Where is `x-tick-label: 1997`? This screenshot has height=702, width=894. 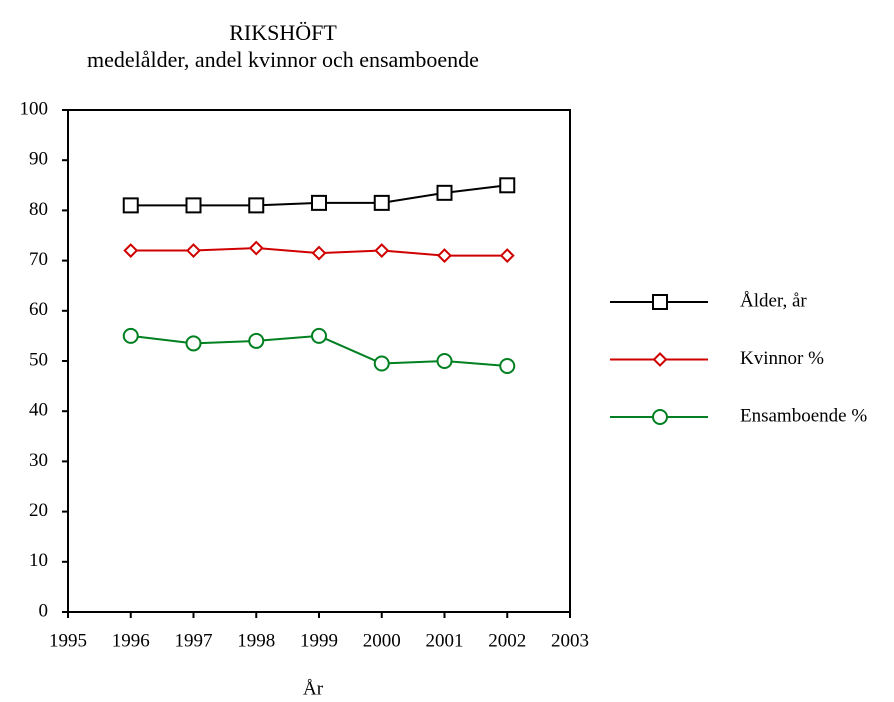 x-tick-label: 1997 is located at coordinates (194, 640).